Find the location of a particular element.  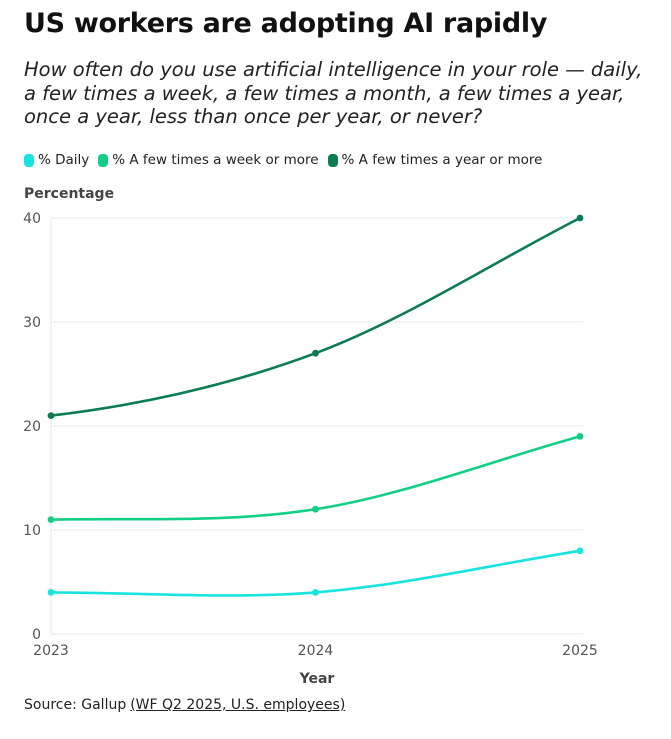

data-point-0-2023 is located at coordinates (51, 592).